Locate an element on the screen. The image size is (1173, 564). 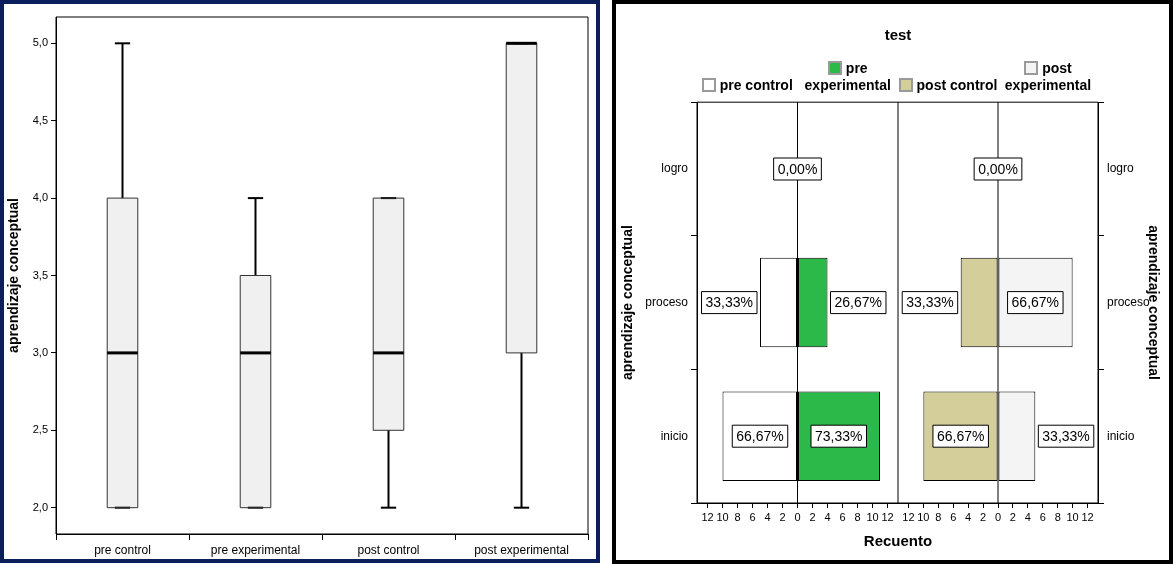
x-tick-label: pre control is located at coordinates (122, 549).